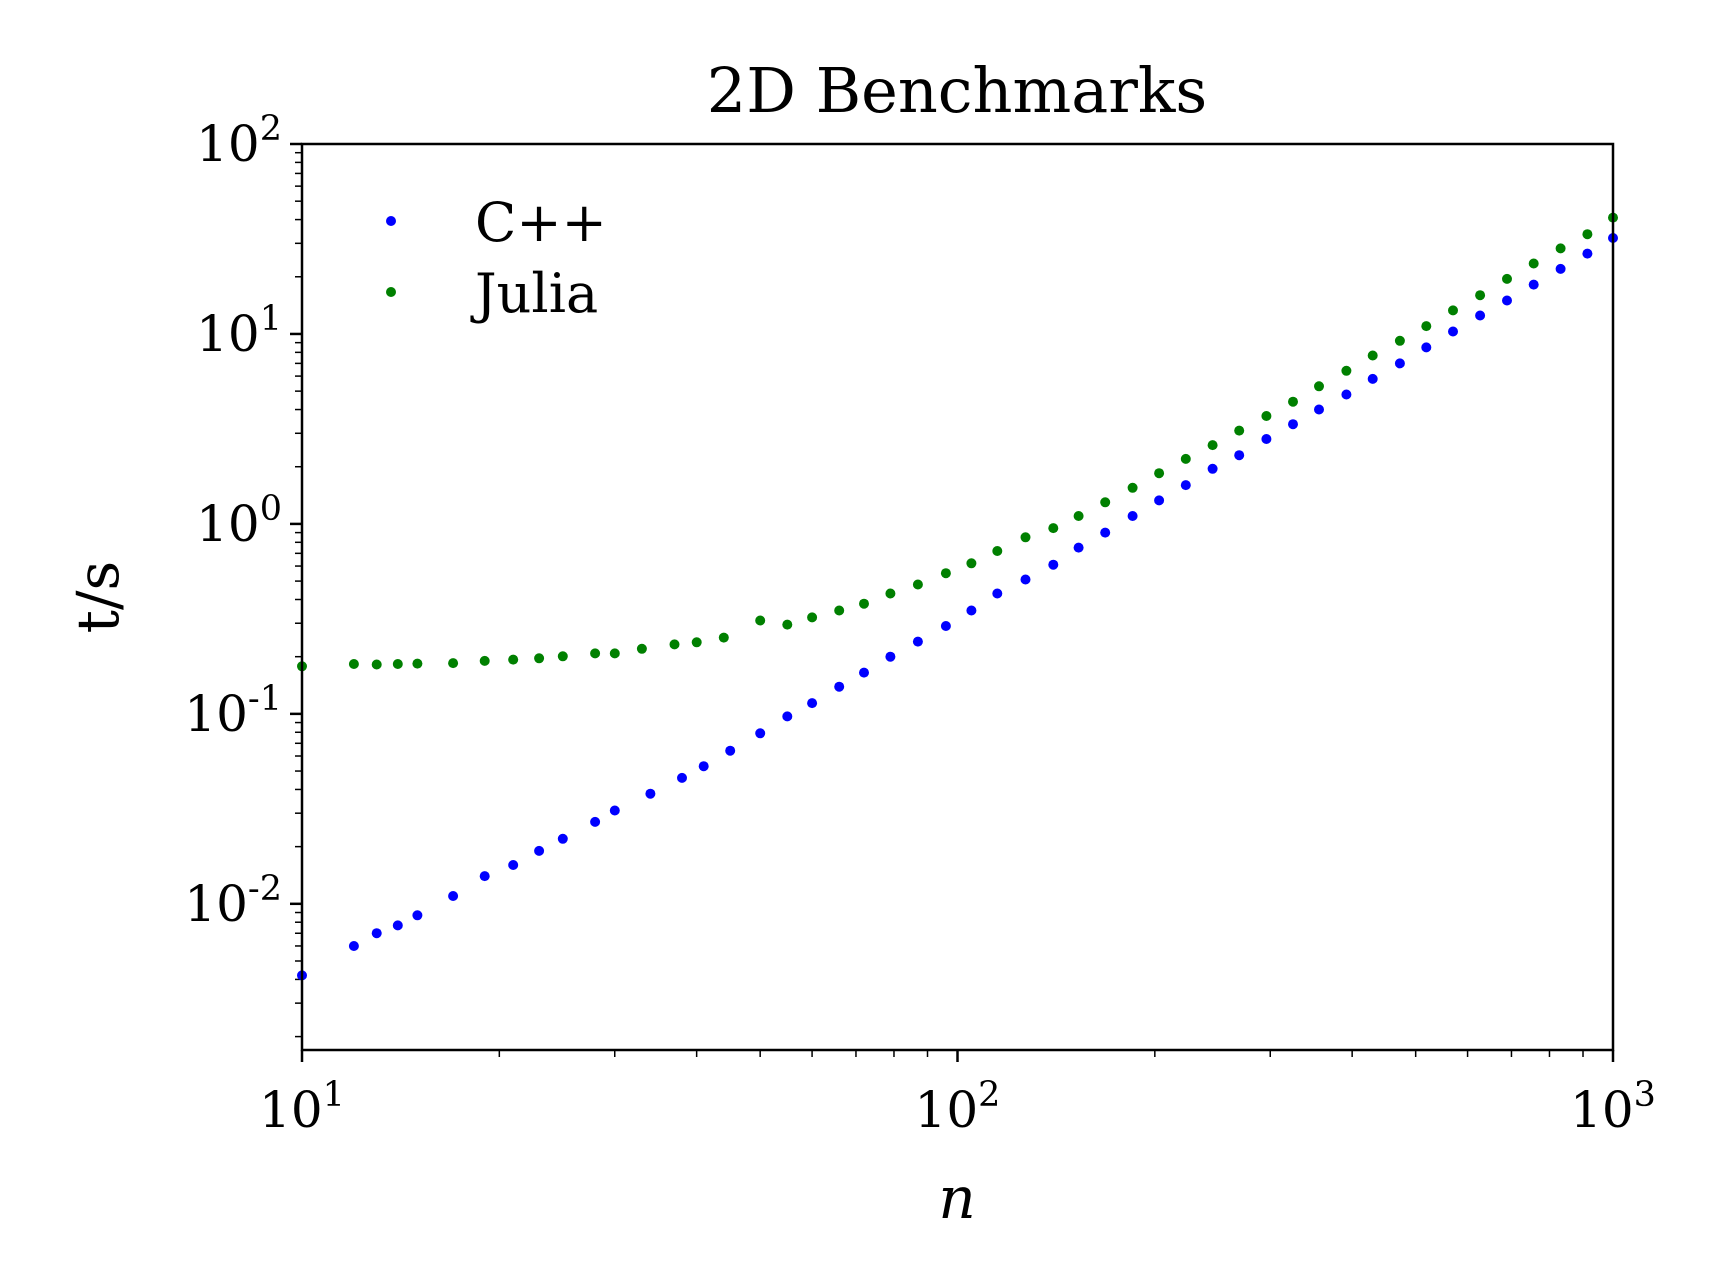 This screenshot has height=1286, width=1715. What do you see at coordinates (239, 141) in the screenshot?
I see `y-tick-label: 10²` at bounding box center [239, 141].